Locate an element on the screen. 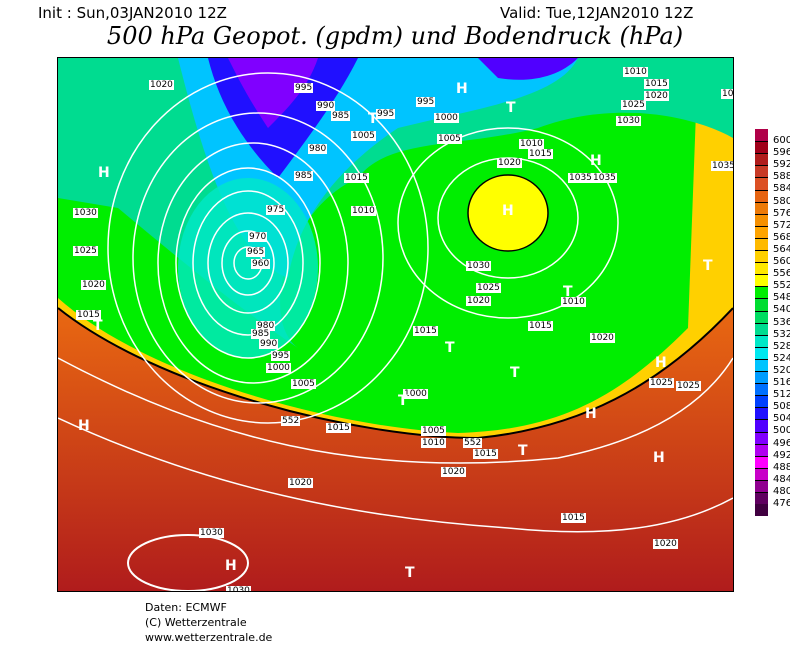 Image resolution: width=790 pixels, height=648 pixels. legend-label: 596 is located at coordinates (781, 153).